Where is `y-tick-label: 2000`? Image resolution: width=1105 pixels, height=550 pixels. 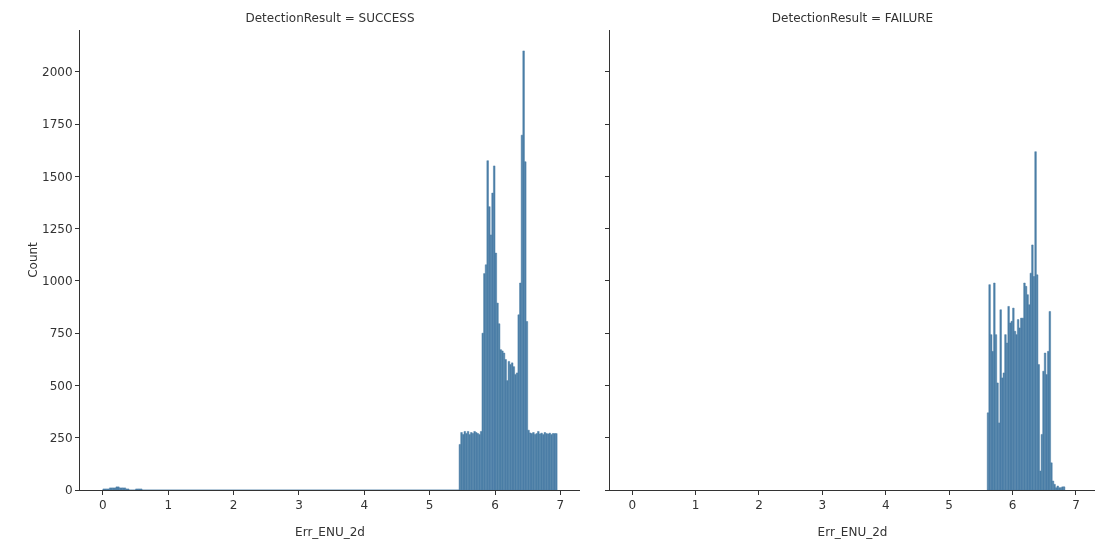 y-tick-label: 2000 is located at coordinates (57, 72).